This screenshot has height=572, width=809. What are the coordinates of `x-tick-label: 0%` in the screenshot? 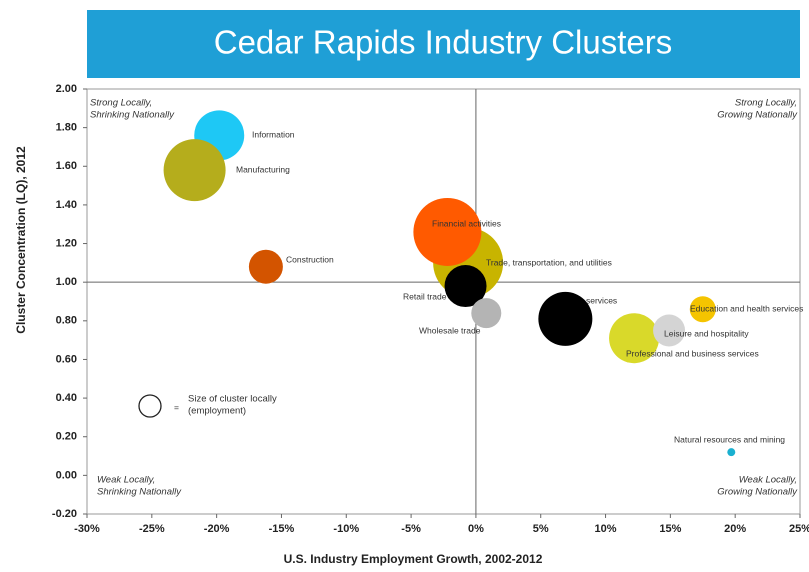 It's located at (476, 529).